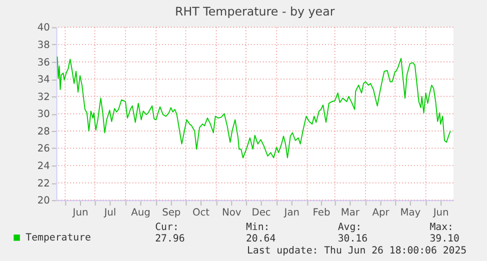 The height and width of the screenshot is (275, 487). I want to click on text: 20.64, so click(261, 239).